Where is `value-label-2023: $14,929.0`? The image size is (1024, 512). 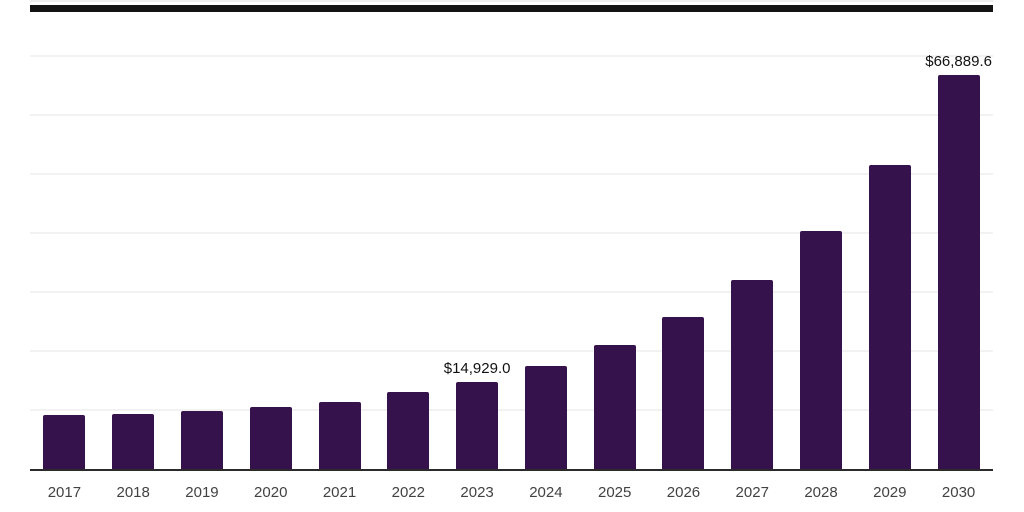 value-label-2023: $14,929.0 is located at coordinates (477, 368).